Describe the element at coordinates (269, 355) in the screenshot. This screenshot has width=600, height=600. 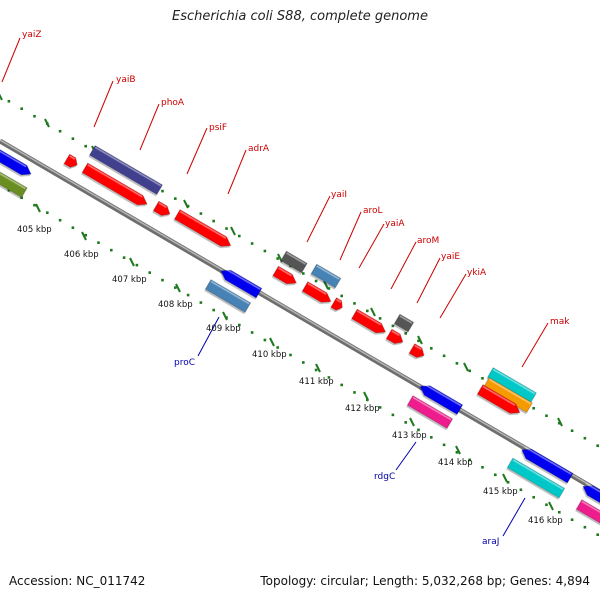
I see `kbp-label: 410 kbp` at that location.